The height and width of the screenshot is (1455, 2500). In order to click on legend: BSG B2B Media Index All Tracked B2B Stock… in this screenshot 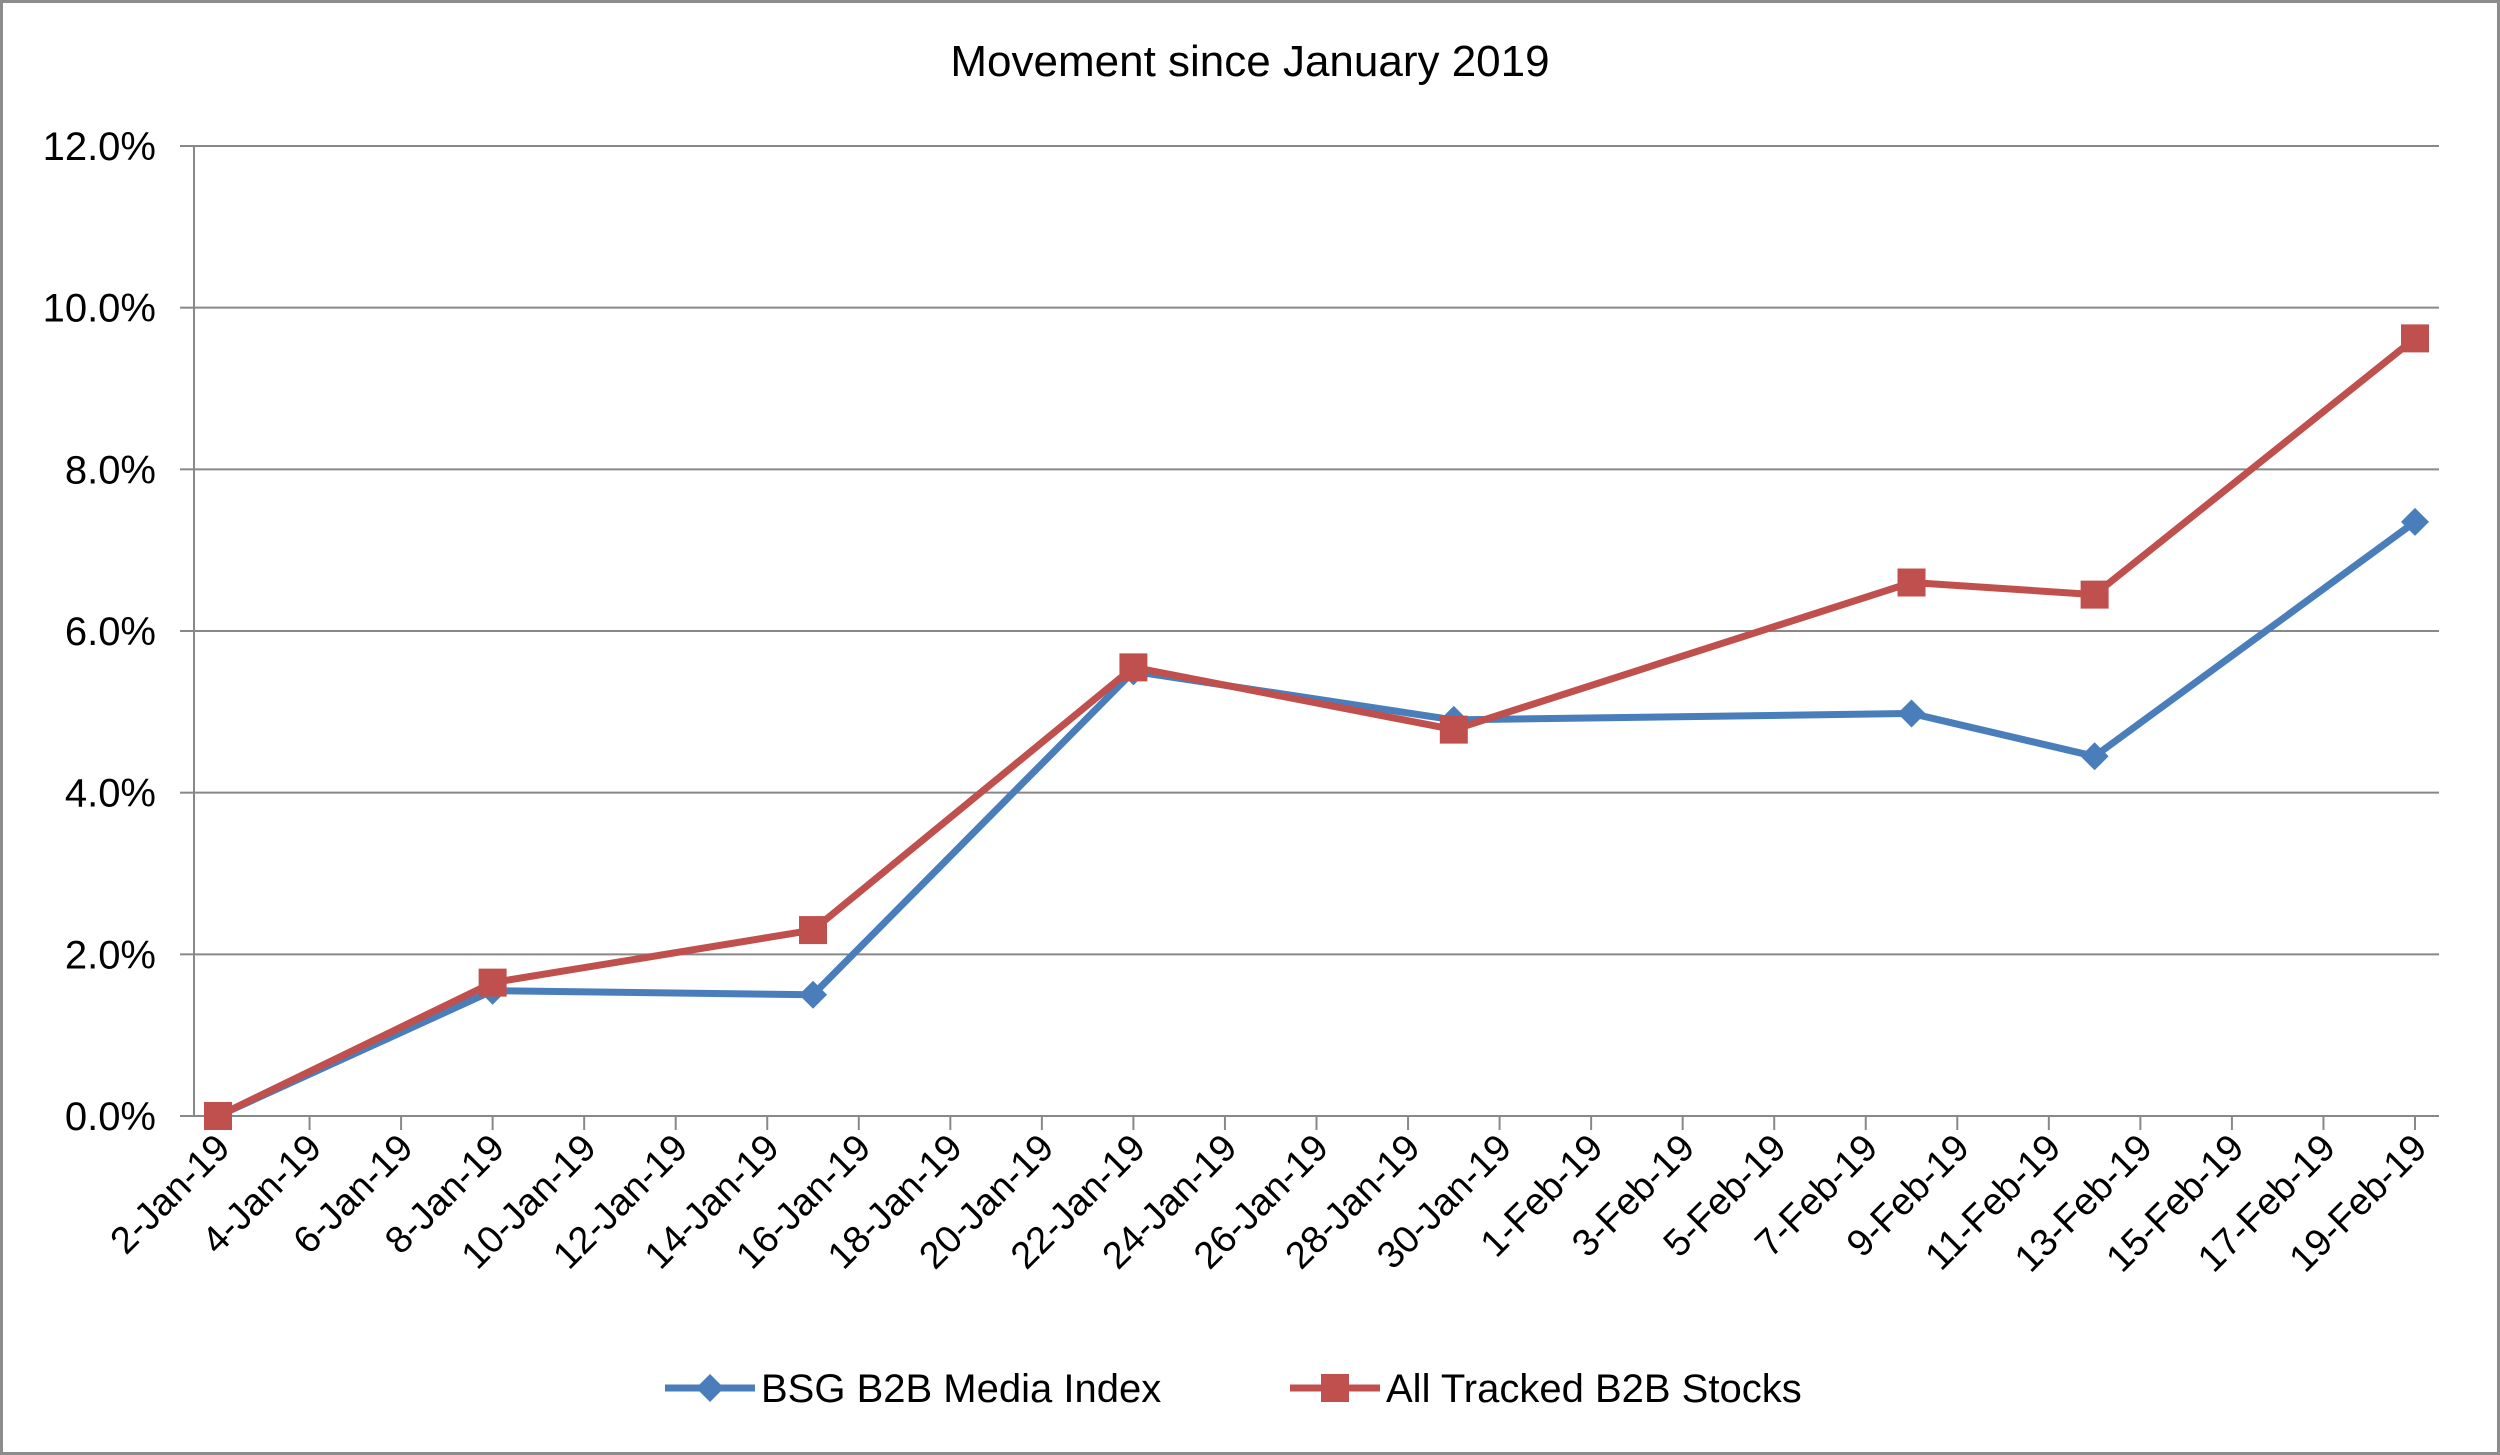, I will do `click(1233, 1389)`.